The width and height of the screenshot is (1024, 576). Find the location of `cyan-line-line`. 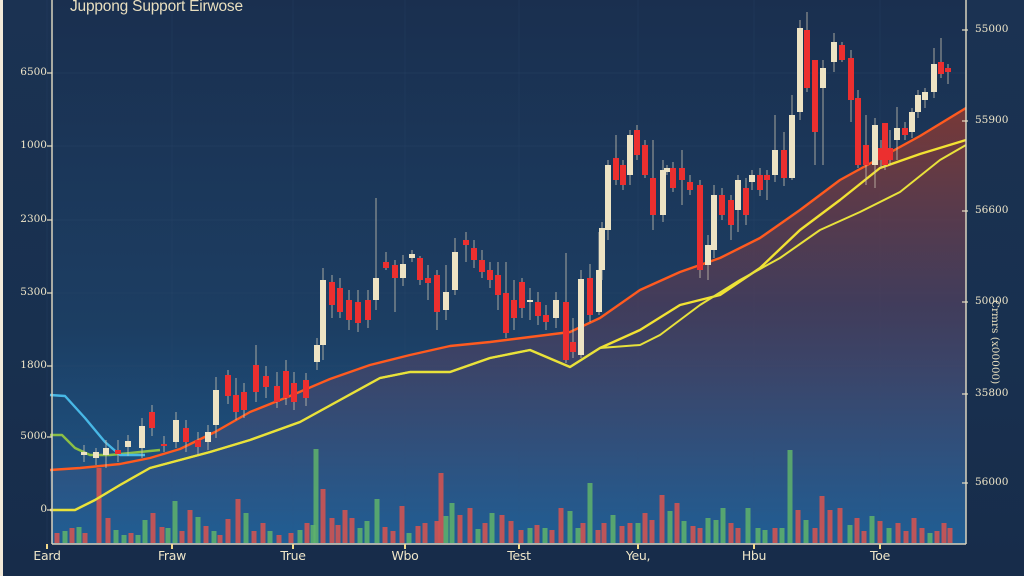

cyan-line-line is located at coordinates (97, 425).